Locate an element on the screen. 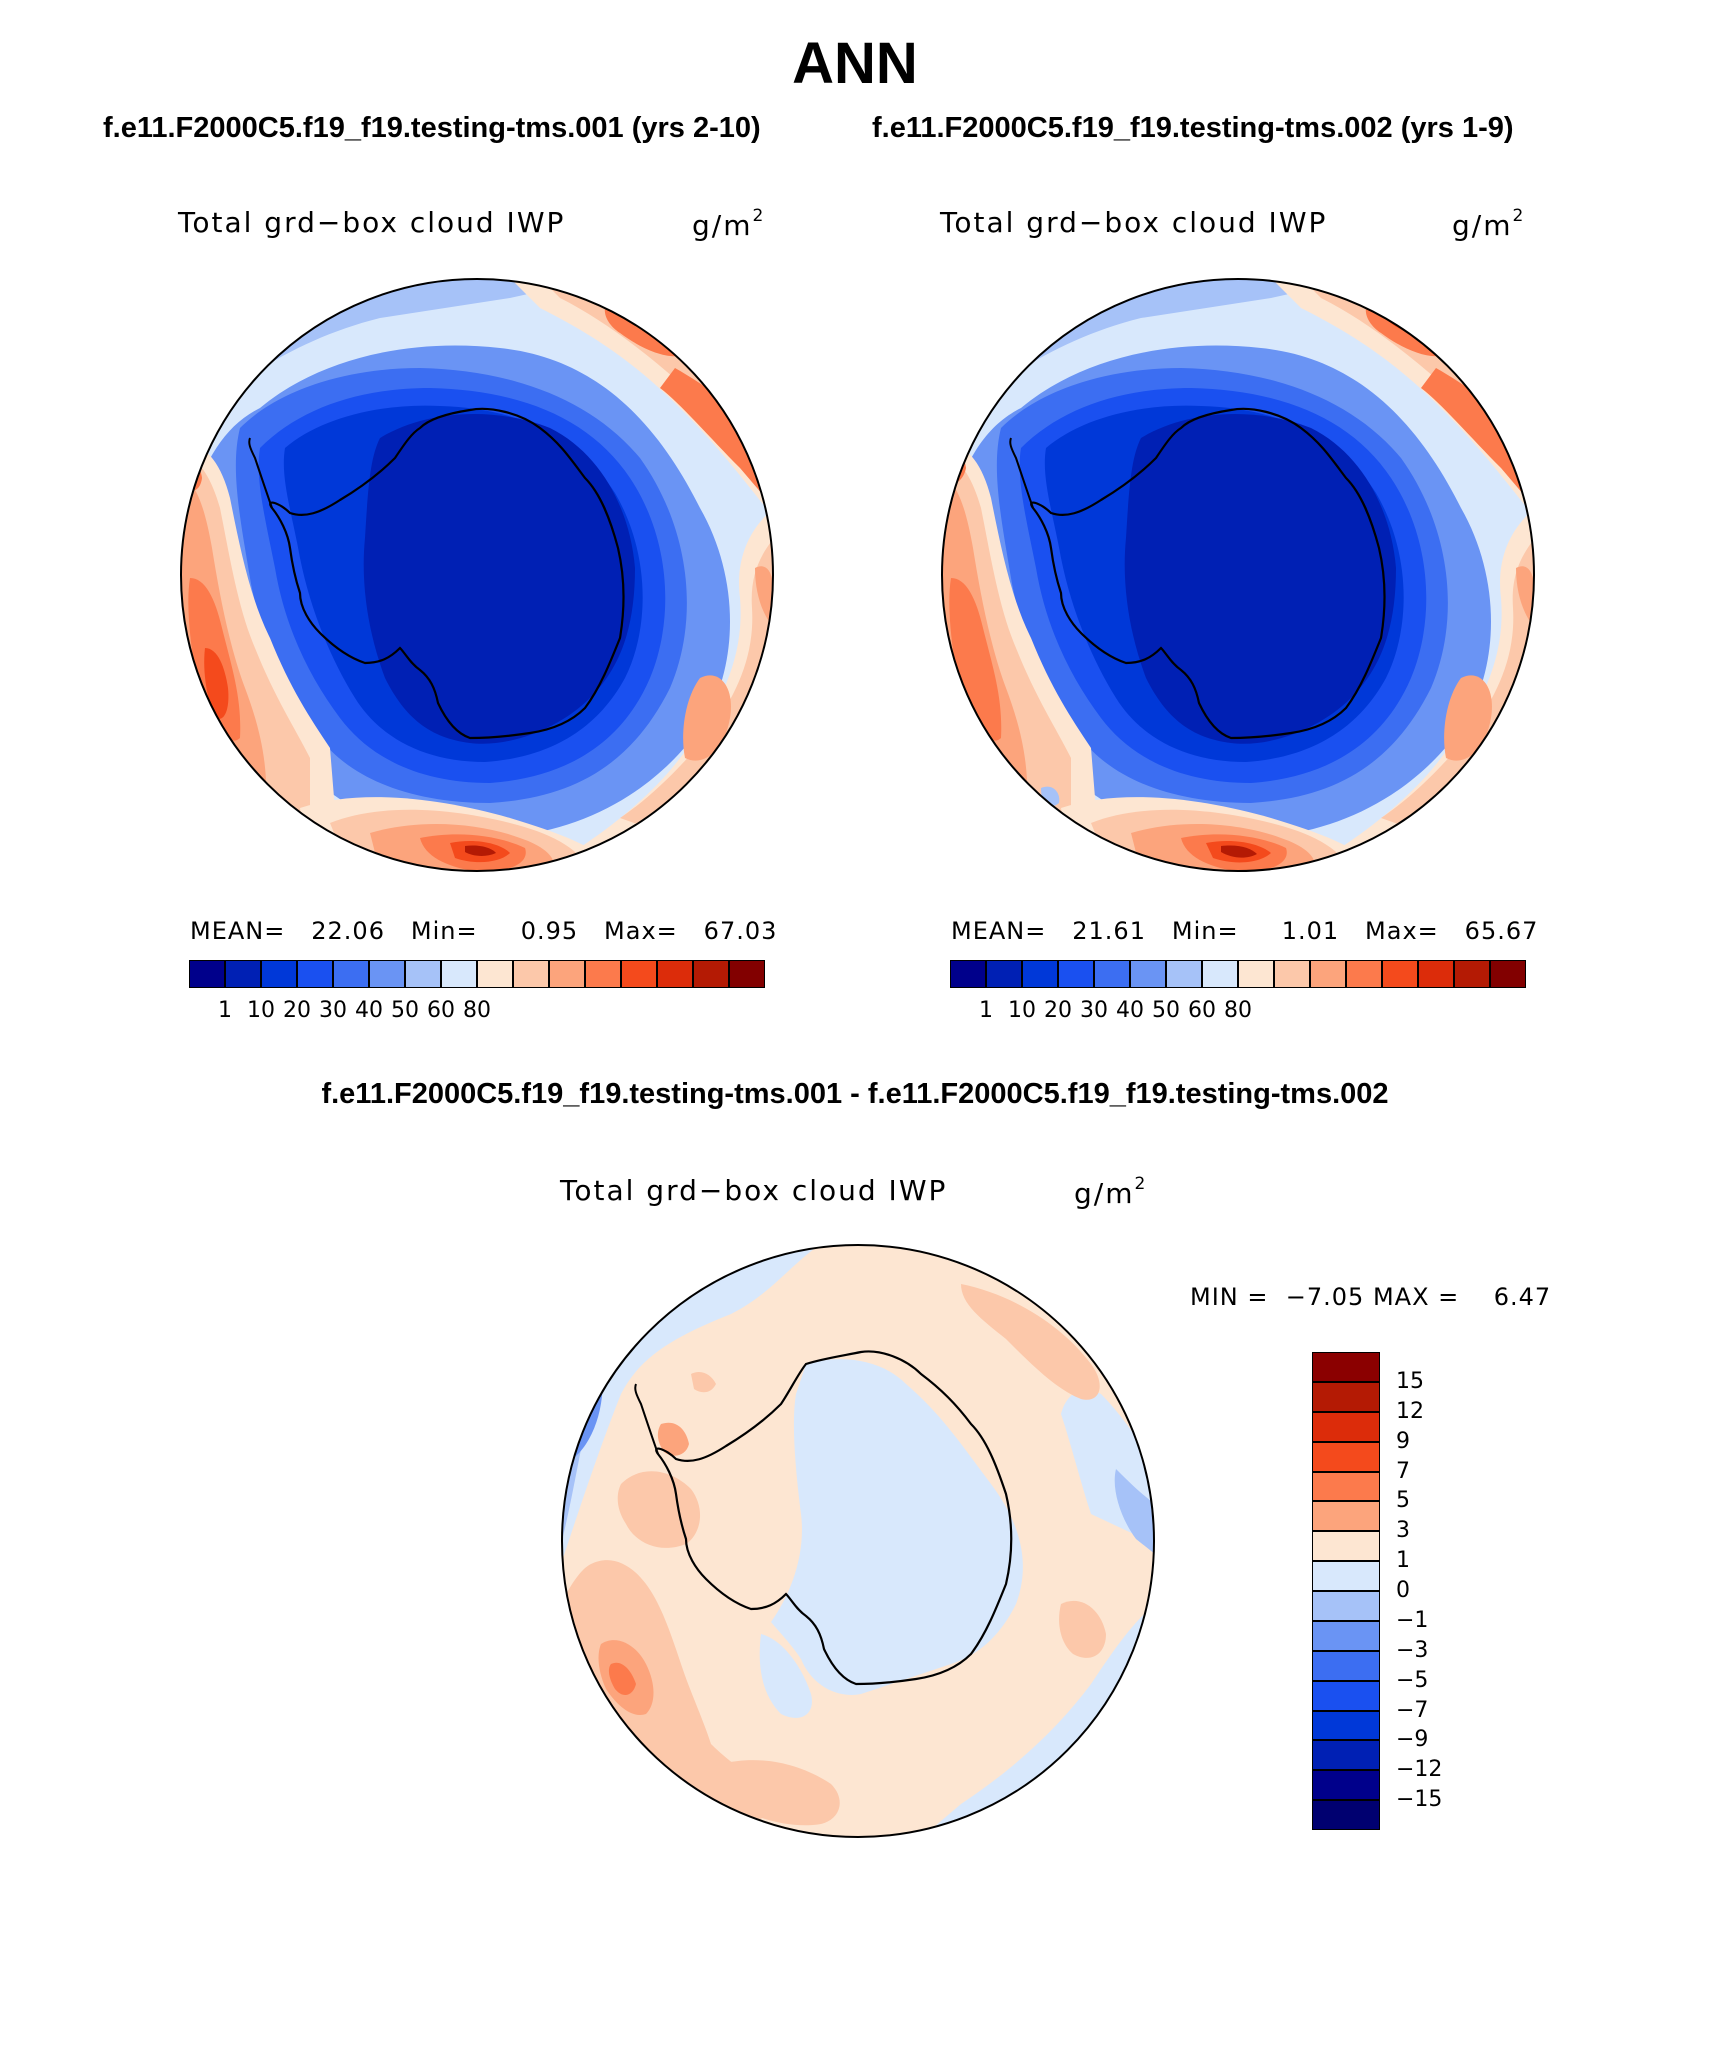  panel2-contour-fill is located at coordinates (1238, 575).